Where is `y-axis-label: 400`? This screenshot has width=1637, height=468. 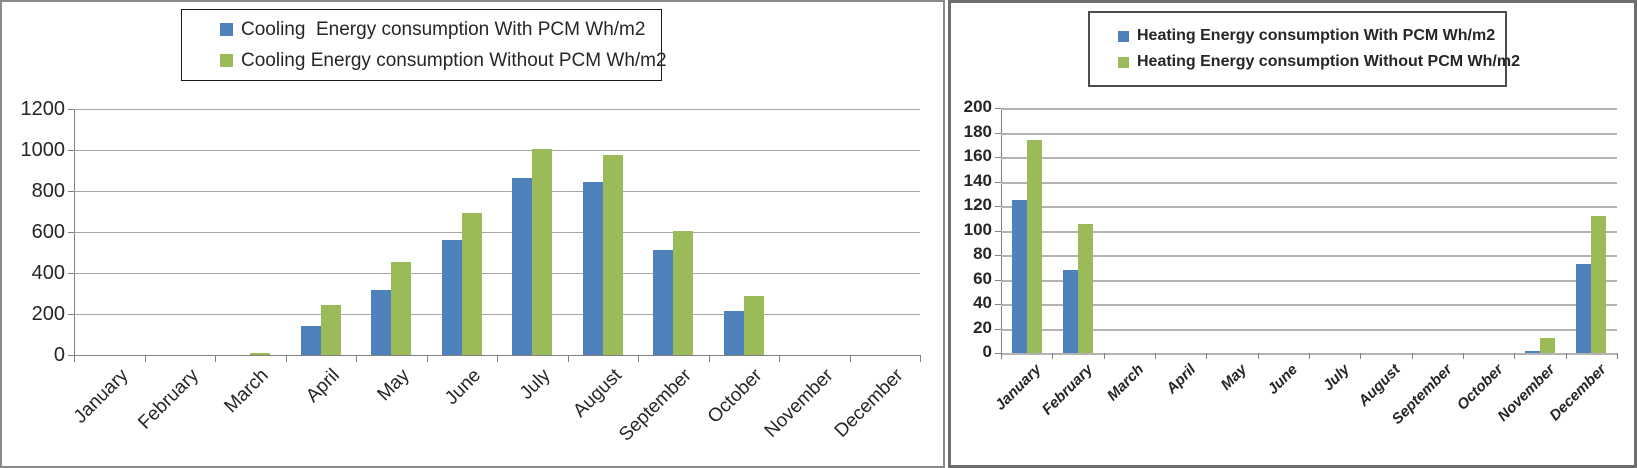
y-axis-label: 400 is located at coordinates (48, 273).